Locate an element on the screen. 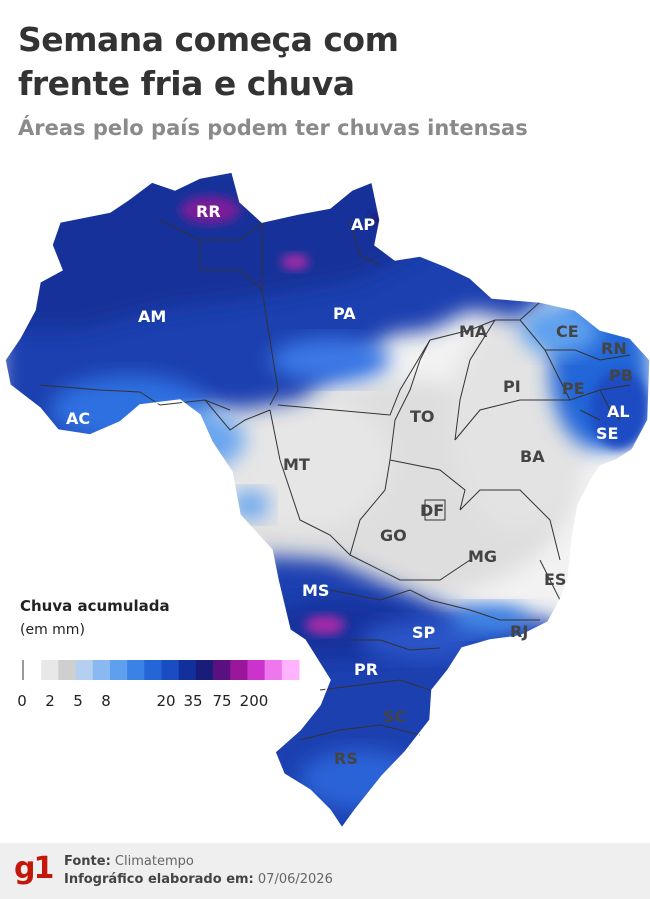  page-title: Semana começa com frente fria e chuva is located at coordinates (328, 62).